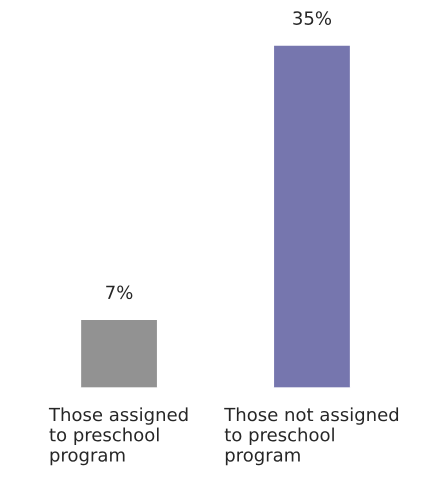  What do you see at coordinates (311, 436) in the screenshot?
I see `x-tick-label: Those not assigned to preschool program` at bounding box center [311, 436].